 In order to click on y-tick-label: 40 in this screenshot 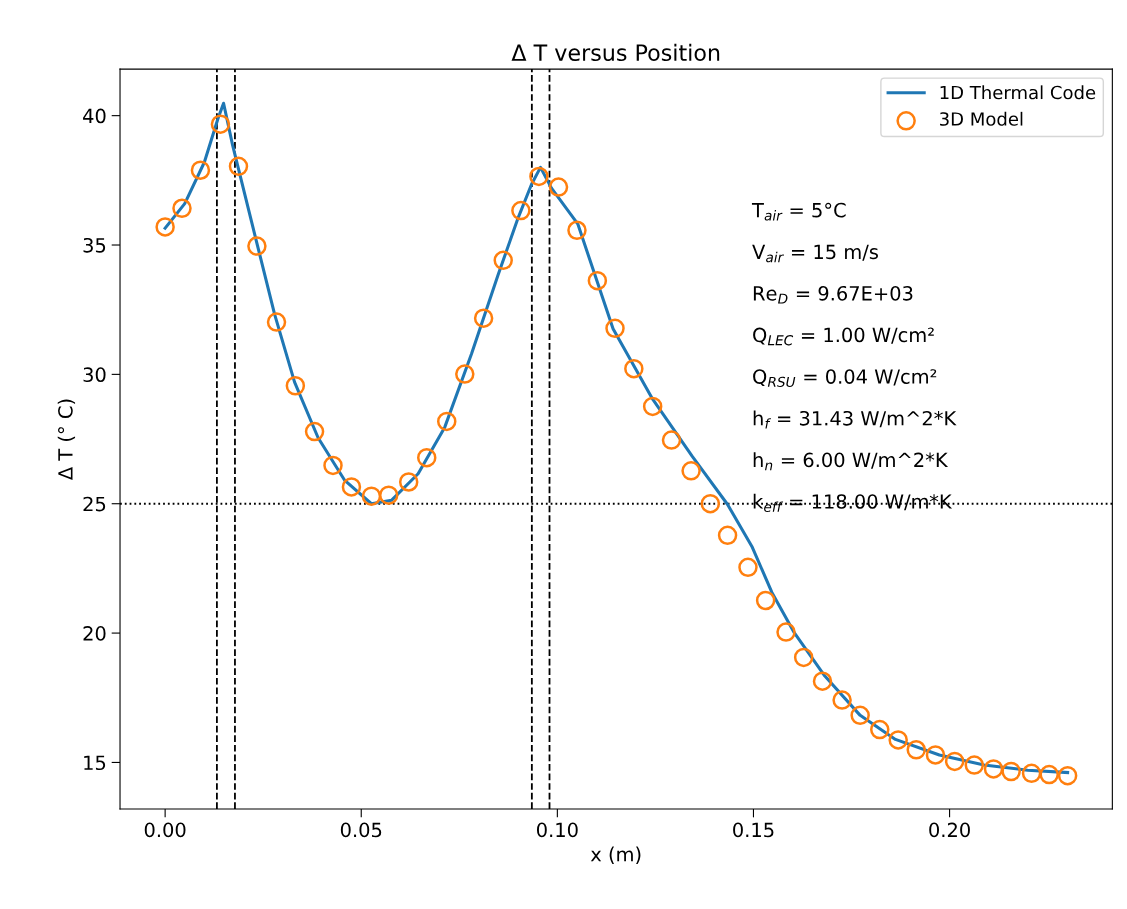, I will do `click(94, 116)`.